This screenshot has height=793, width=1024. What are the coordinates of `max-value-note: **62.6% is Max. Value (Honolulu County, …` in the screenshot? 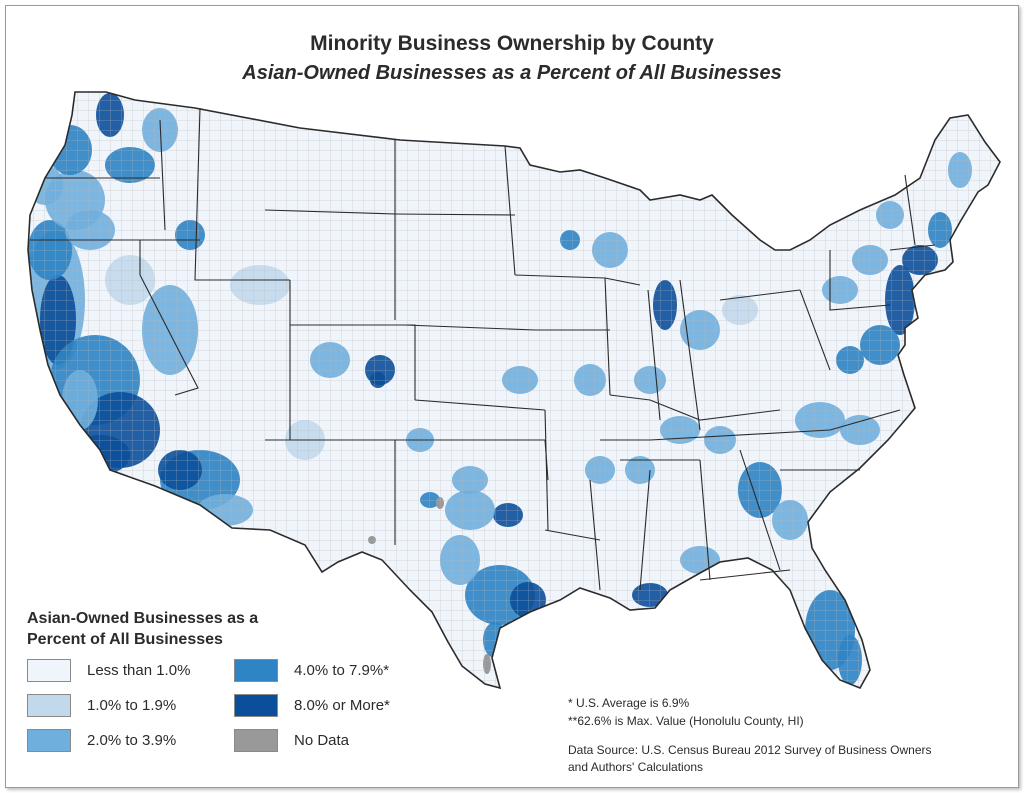 It's located at (686, 721).